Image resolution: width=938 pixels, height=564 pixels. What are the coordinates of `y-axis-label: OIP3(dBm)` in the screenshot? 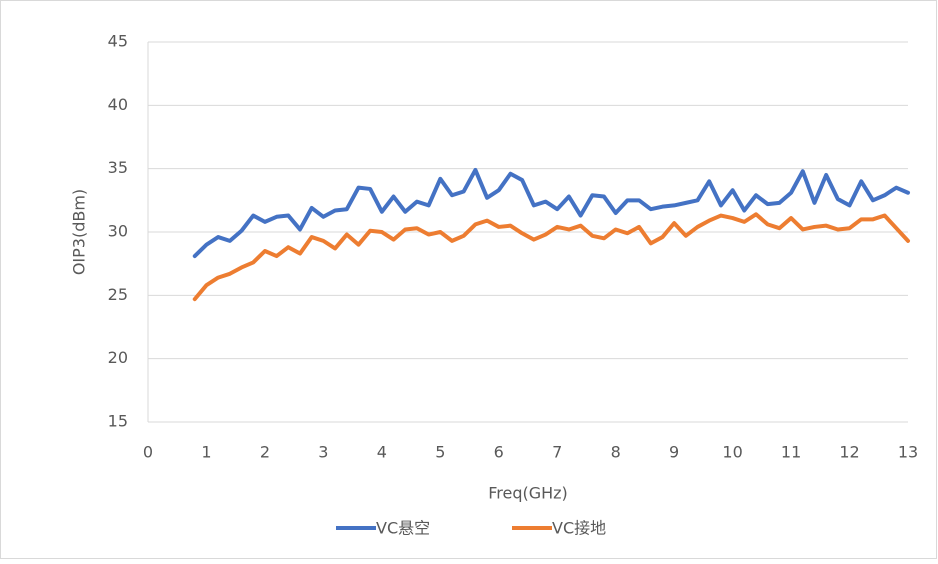 It's located at (79, 232).